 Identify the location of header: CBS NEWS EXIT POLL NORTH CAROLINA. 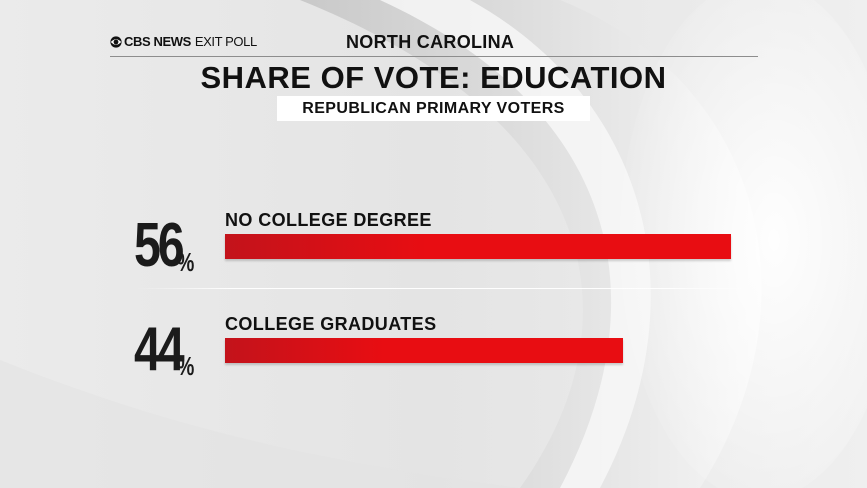
(434, 43).